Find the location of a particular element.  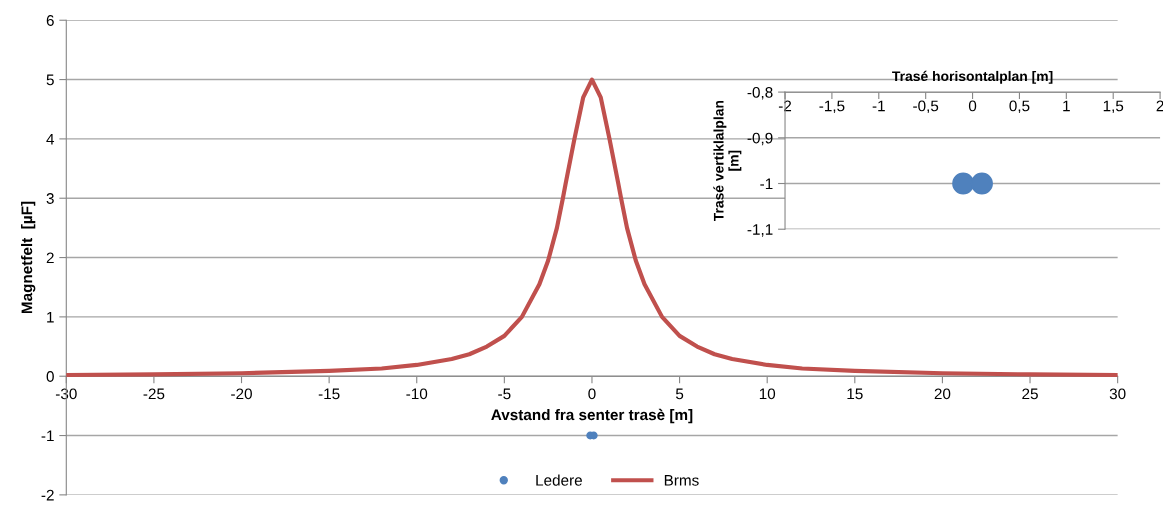

y-tick-label: 4 is located at coordinates (50, 139).